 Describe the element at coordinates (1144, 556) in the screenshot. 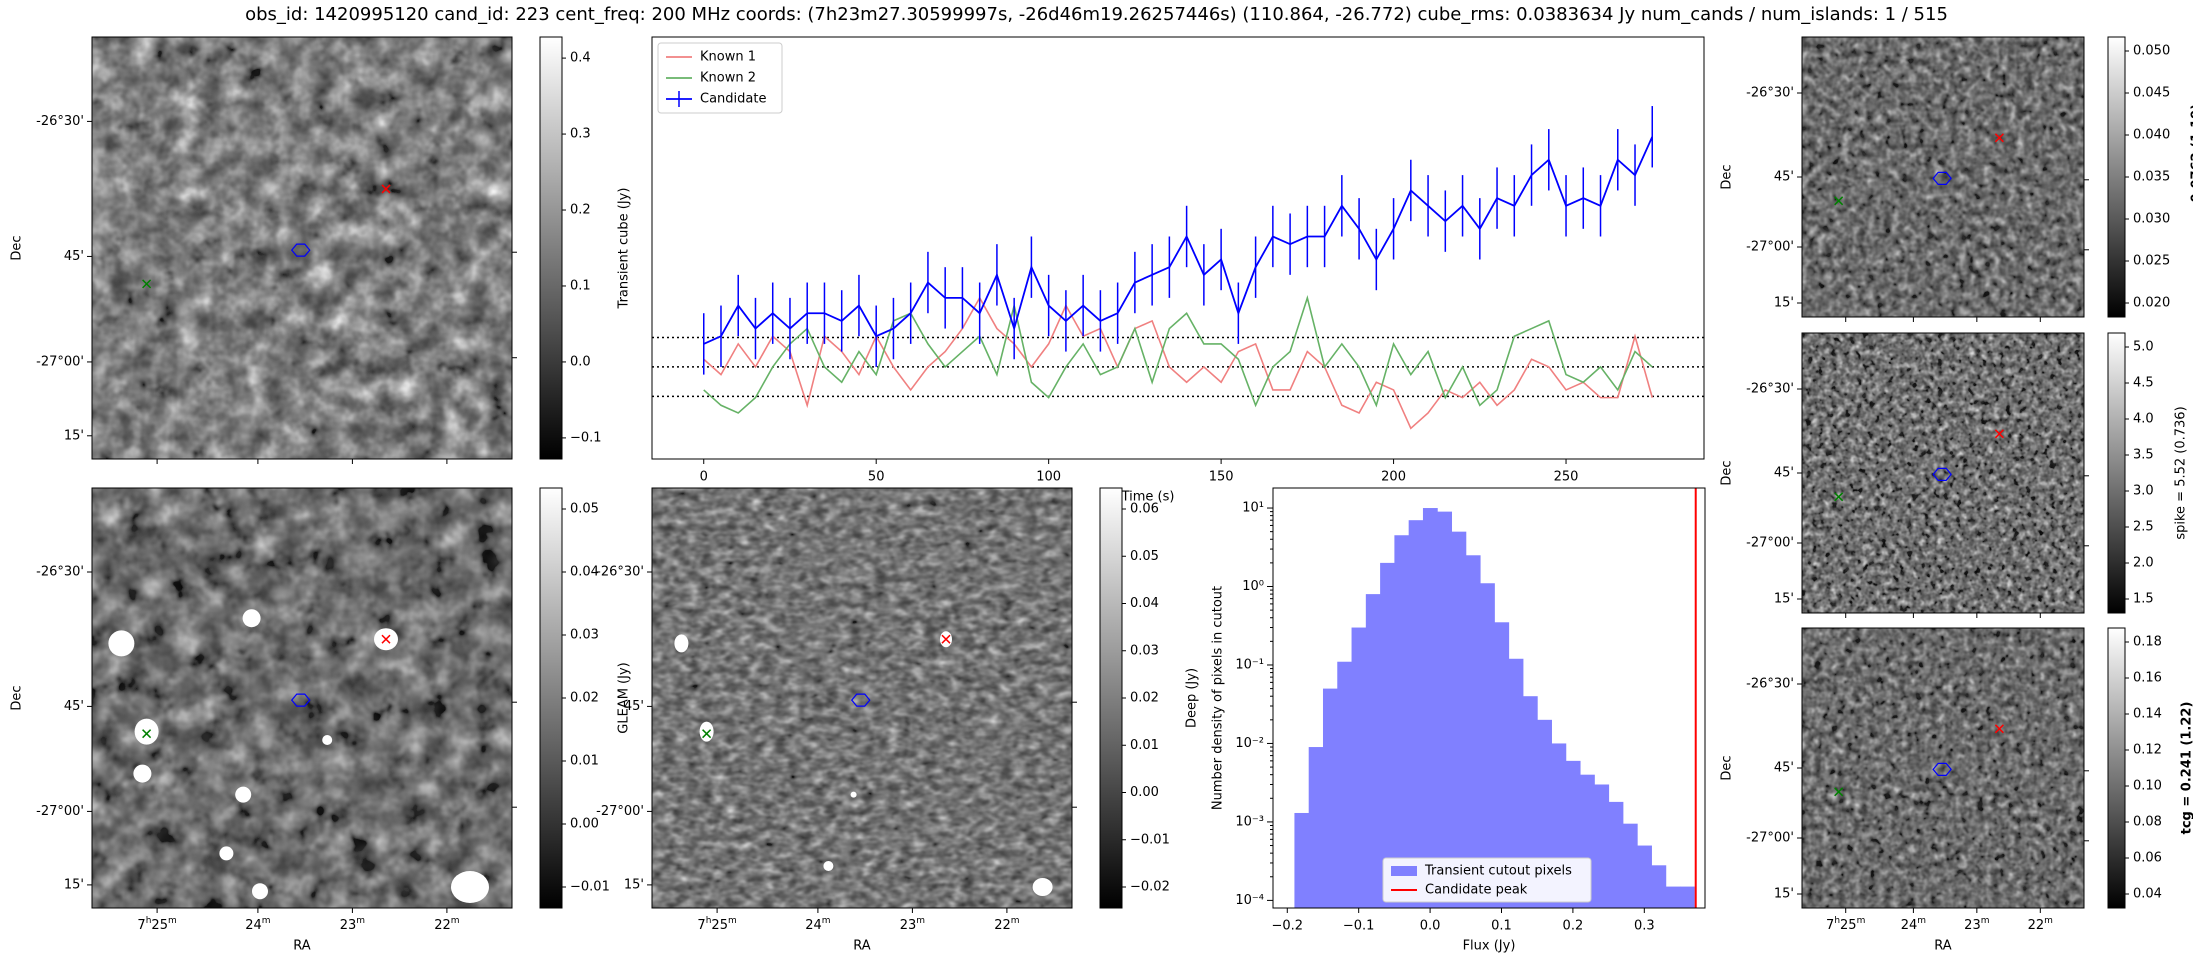

I see `deep-colorbar-tick-label: 0.05` at that location.